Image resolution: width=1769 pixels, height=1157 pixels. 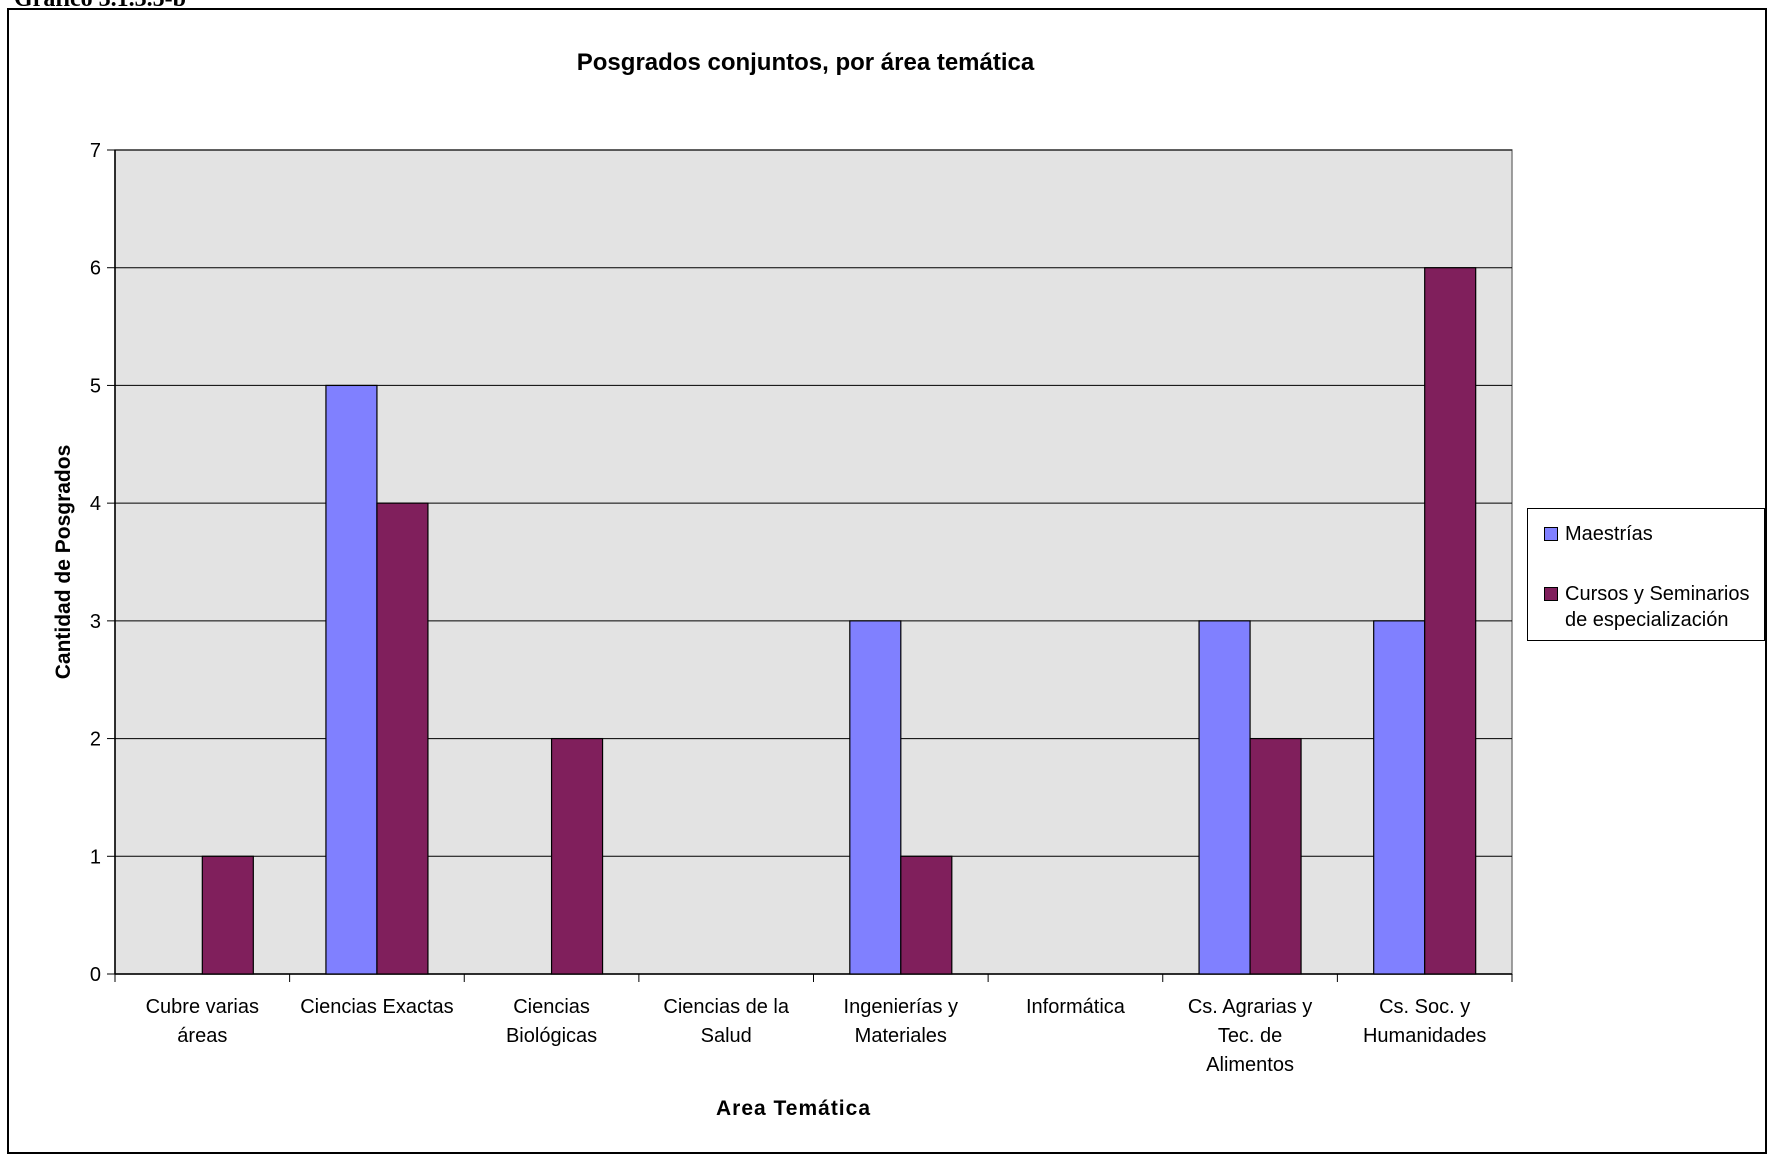 What do you see at coordinates (1647, 620) in the screenshot?
I see `legend-label-cursos-line-2: de especialización` at bounding box center [1647, 620].